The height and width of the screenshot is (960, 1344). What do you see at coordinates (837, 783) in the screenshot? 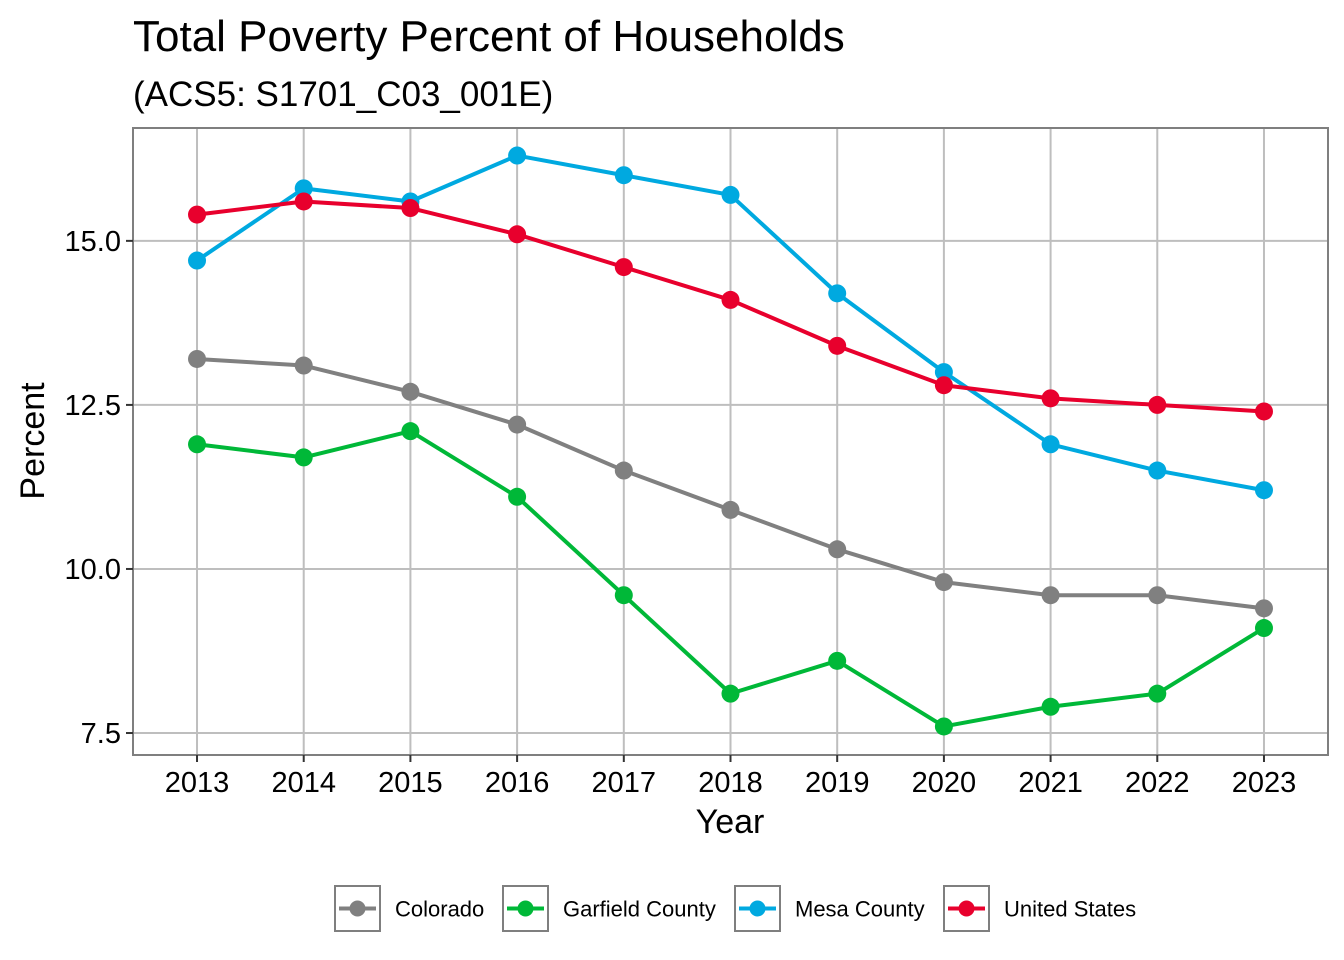
I see `x-tick-label: 2019` at bounding box center [837, 783].